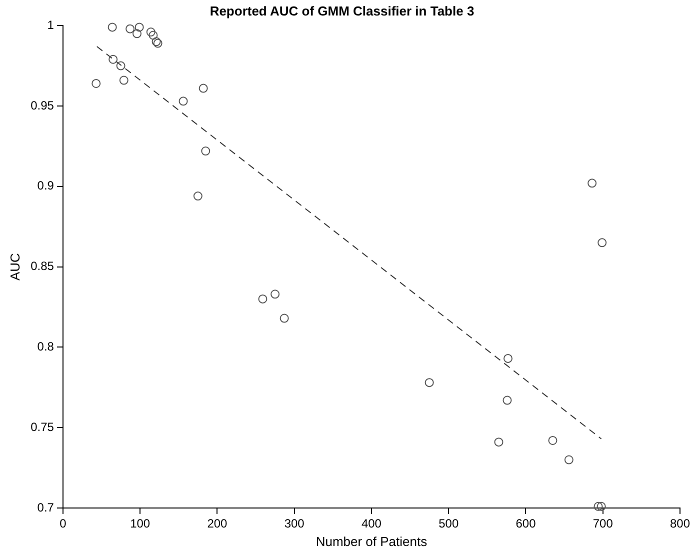  Describe the element at coordinates (680, 523) in the screenshot. I see `x-tick-label: 800` at that location.